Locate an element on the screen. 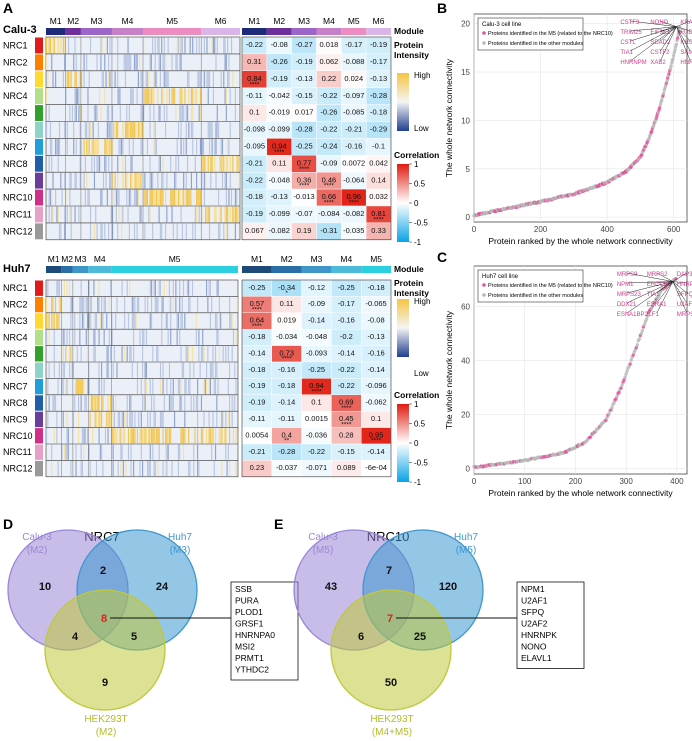 The image size is (692, 741). intensity-heatmap is located at coordinates (142, 378).